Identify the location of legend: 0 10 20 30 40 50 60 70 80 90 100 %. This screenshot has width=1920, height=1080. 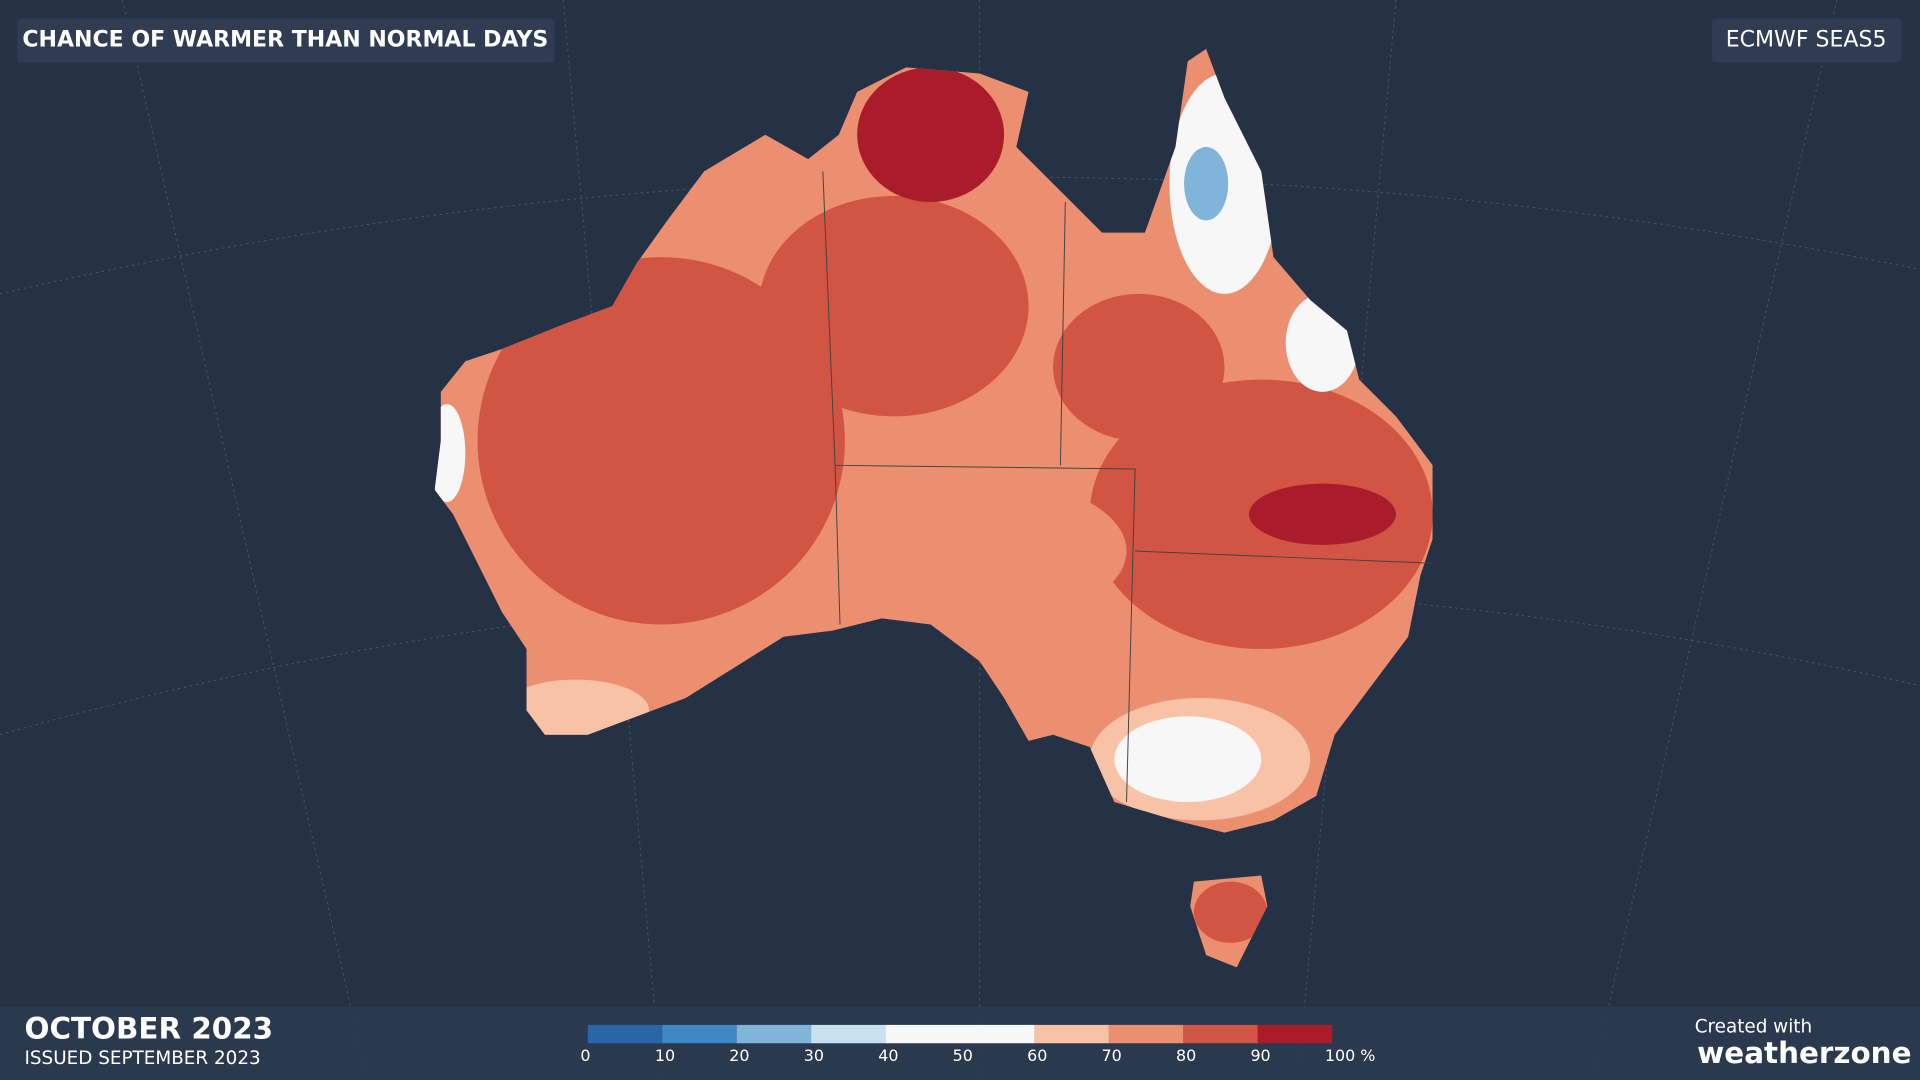
(978, 1044).